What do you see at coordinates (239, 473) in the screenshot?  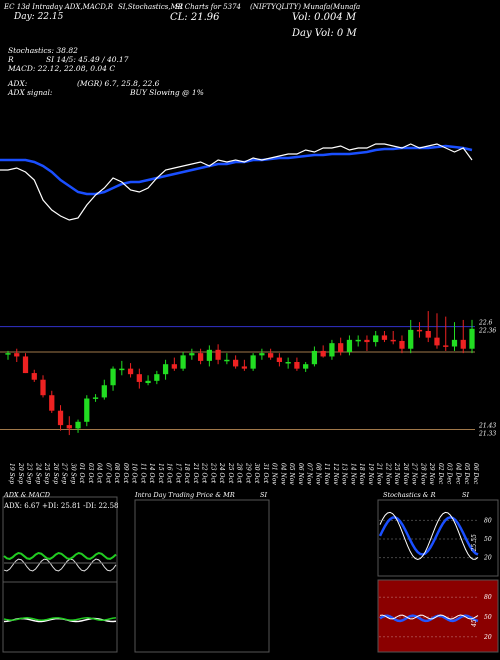 I see `x-axis-label: 28 Oct` at bounding box center [239, 473].